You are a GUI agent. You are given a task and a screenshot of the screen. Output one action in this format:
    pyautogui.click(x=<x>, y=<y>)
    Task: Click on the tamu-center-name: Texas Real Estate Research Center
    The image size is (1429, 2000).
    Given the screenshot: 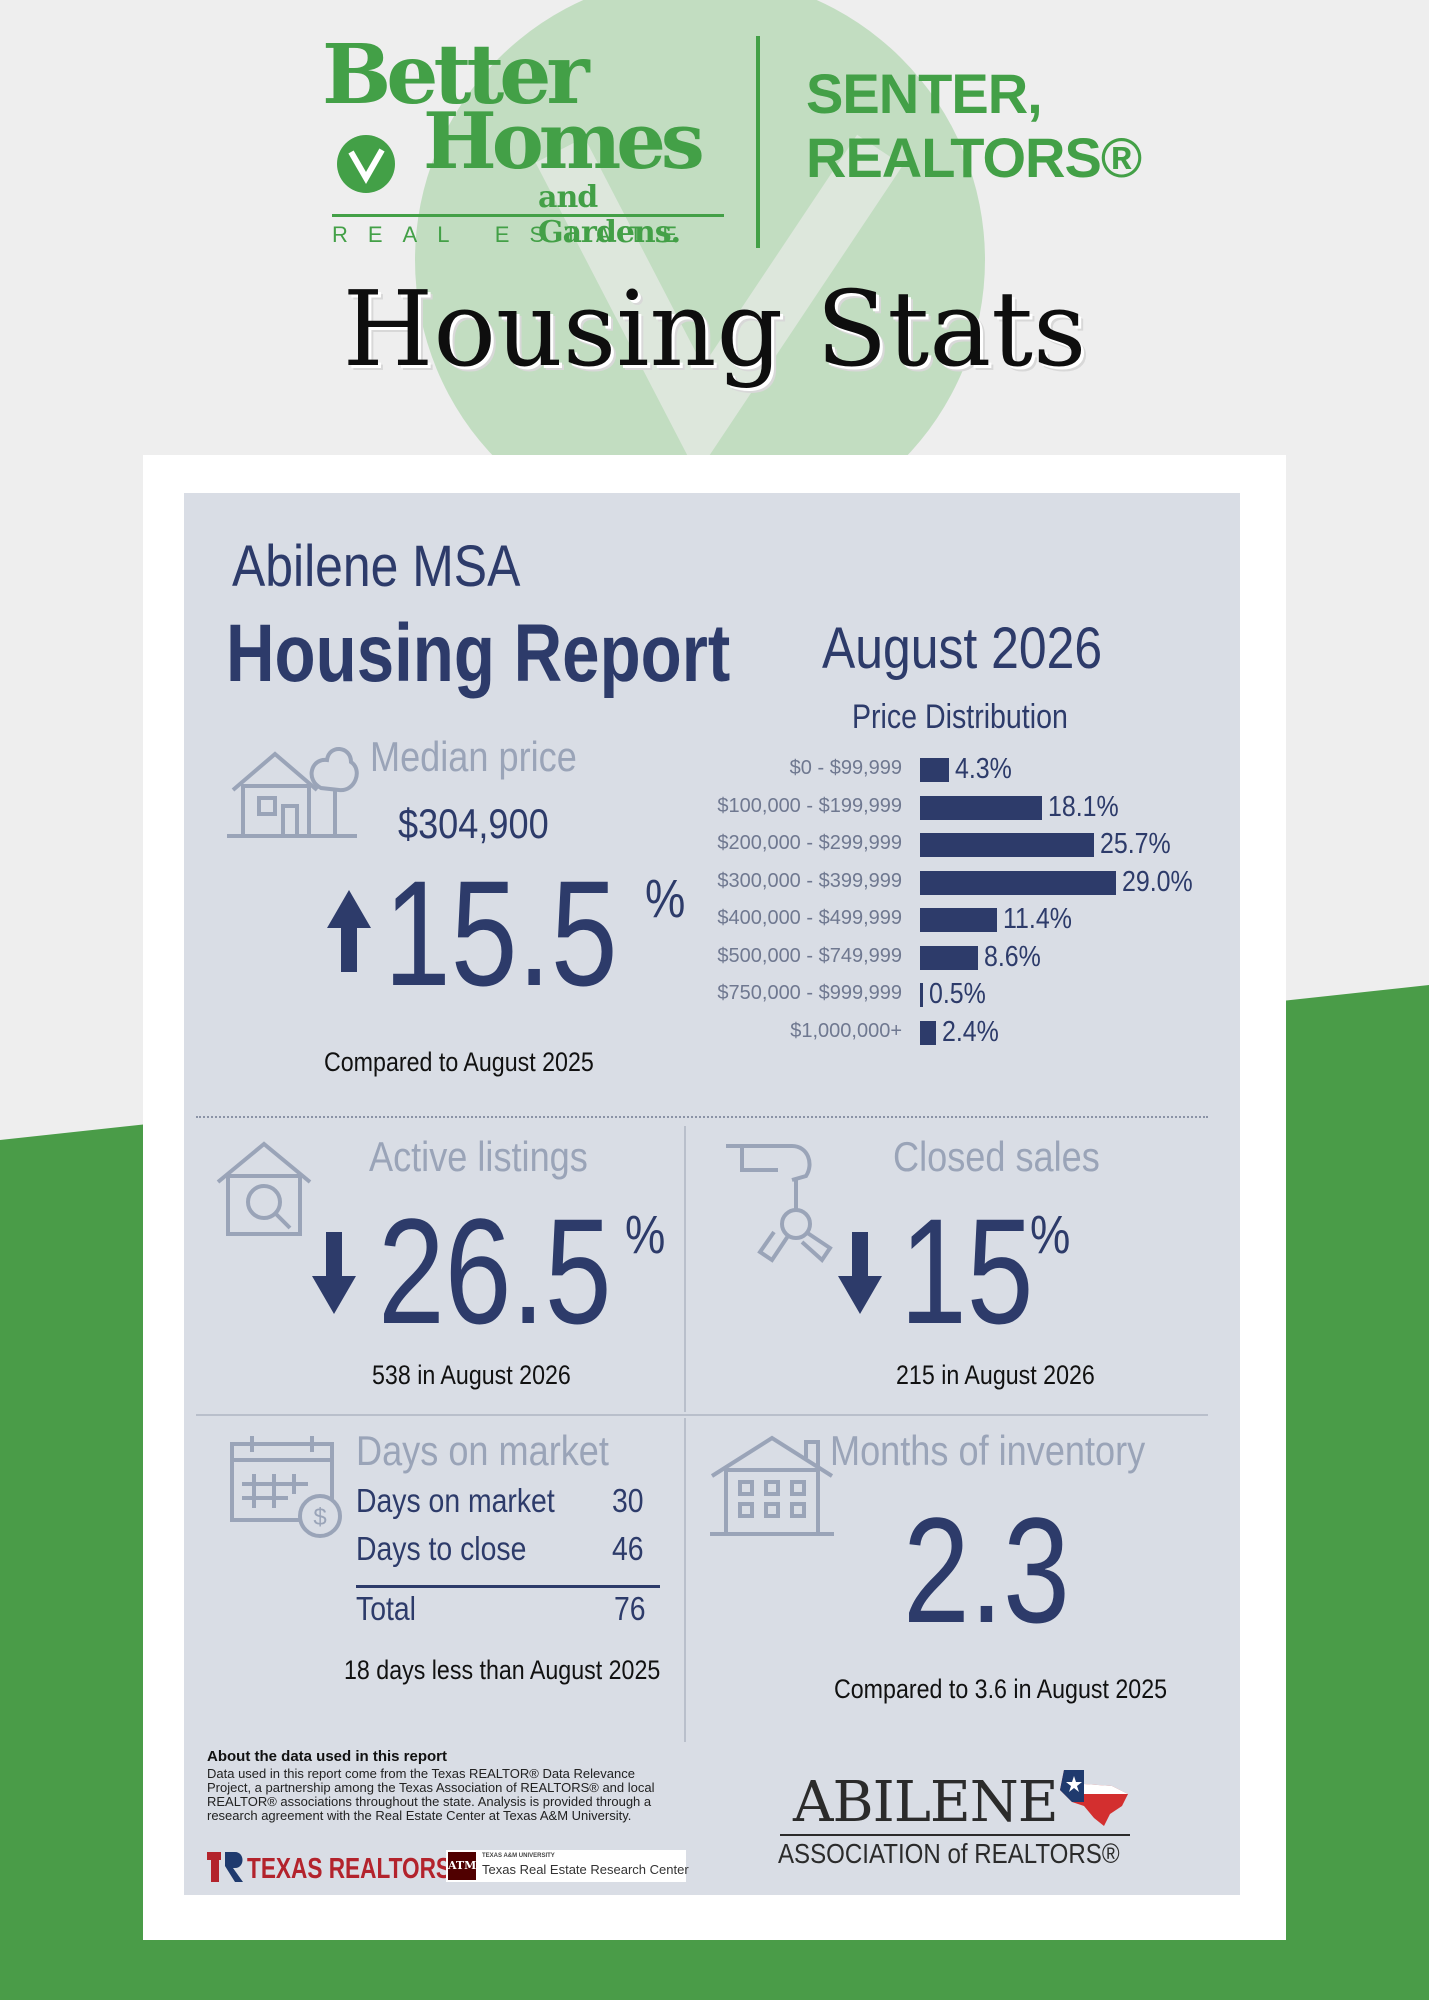 What is the action you would take?
    pyautogui.click(x=585, y=1869)
    